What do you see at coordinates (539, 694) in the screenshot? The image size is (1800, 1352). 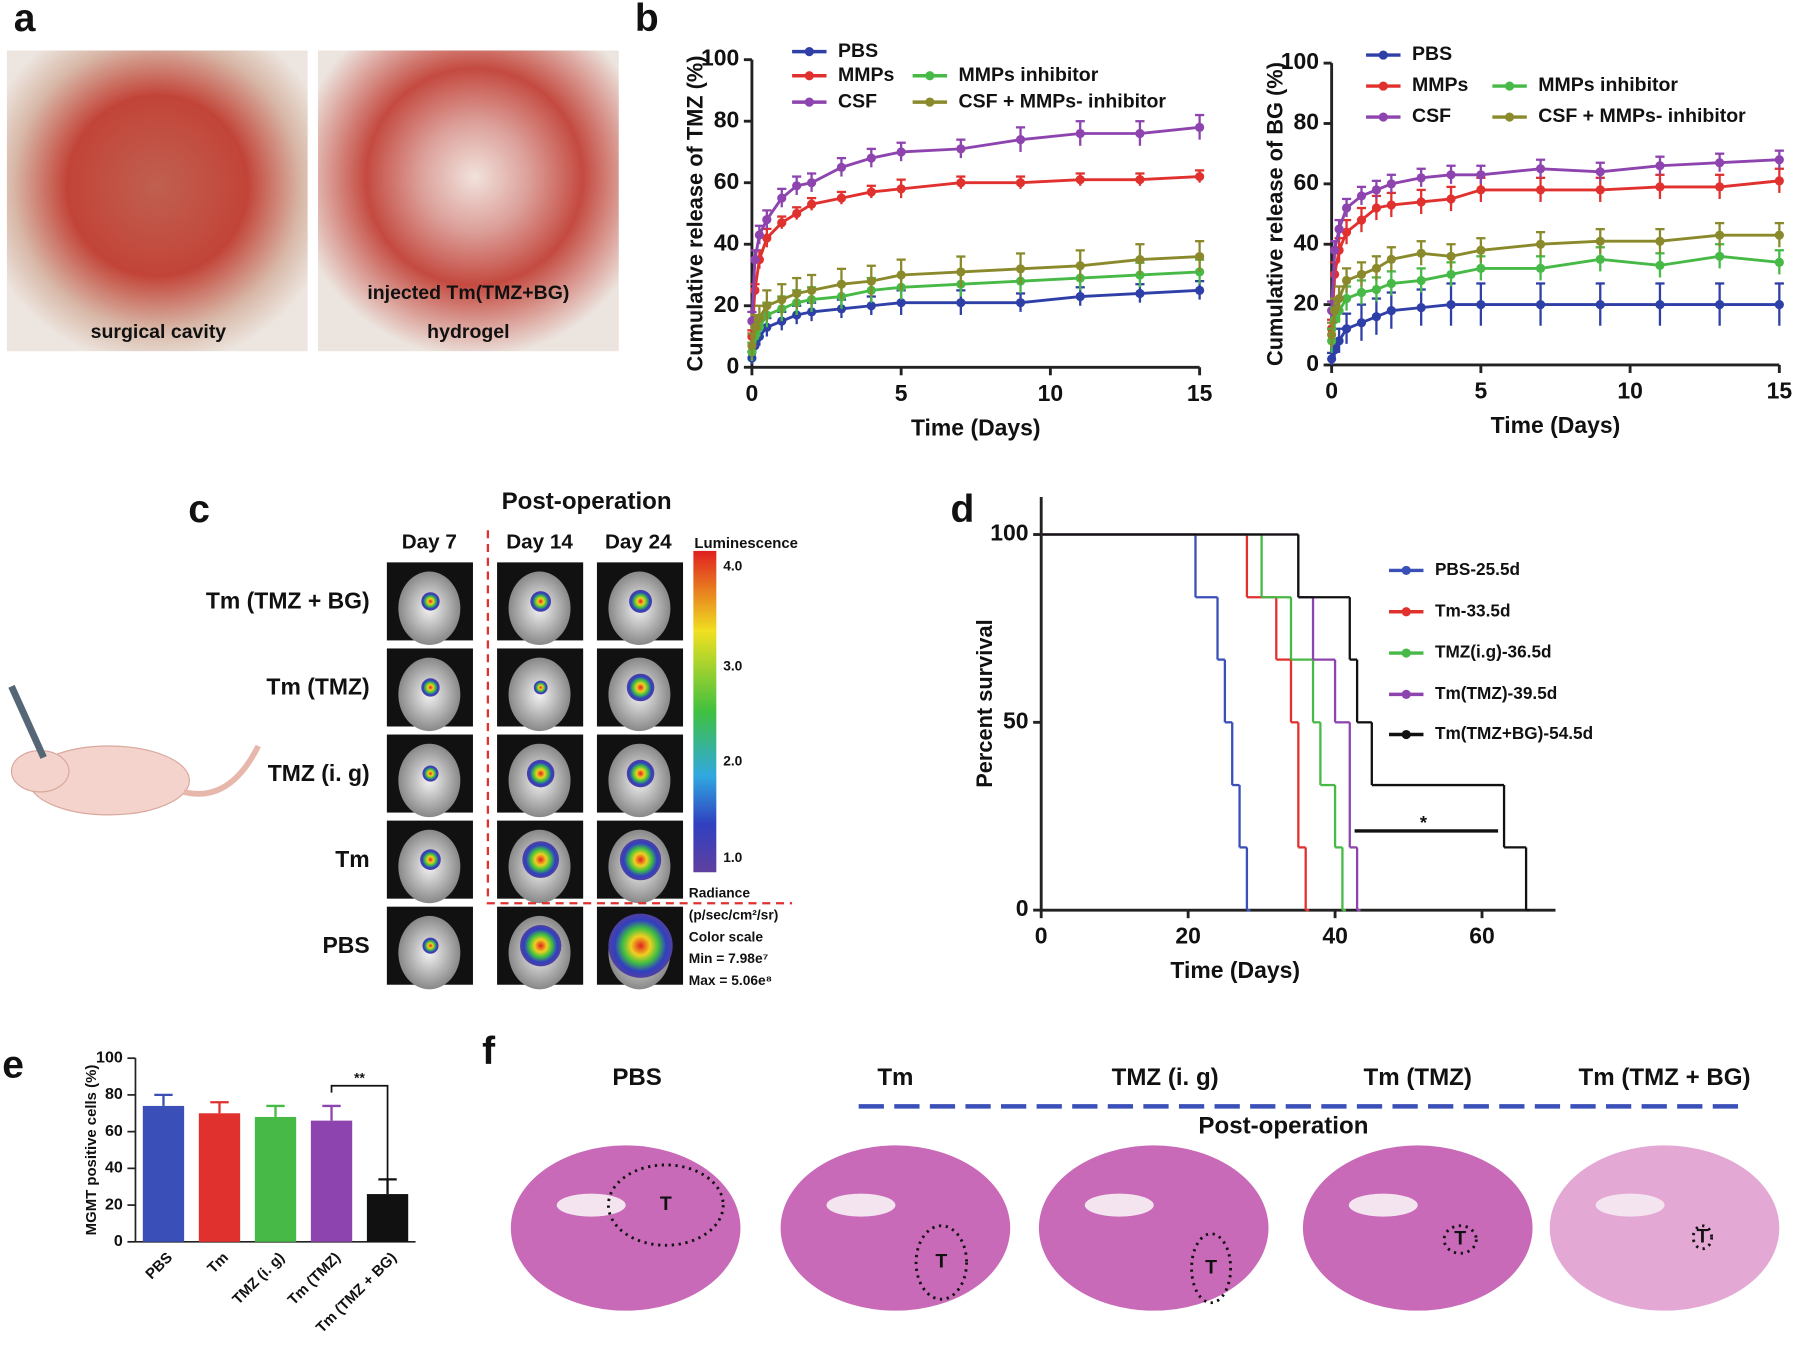 I see `mouse-image` at bounding box center [539, 694].